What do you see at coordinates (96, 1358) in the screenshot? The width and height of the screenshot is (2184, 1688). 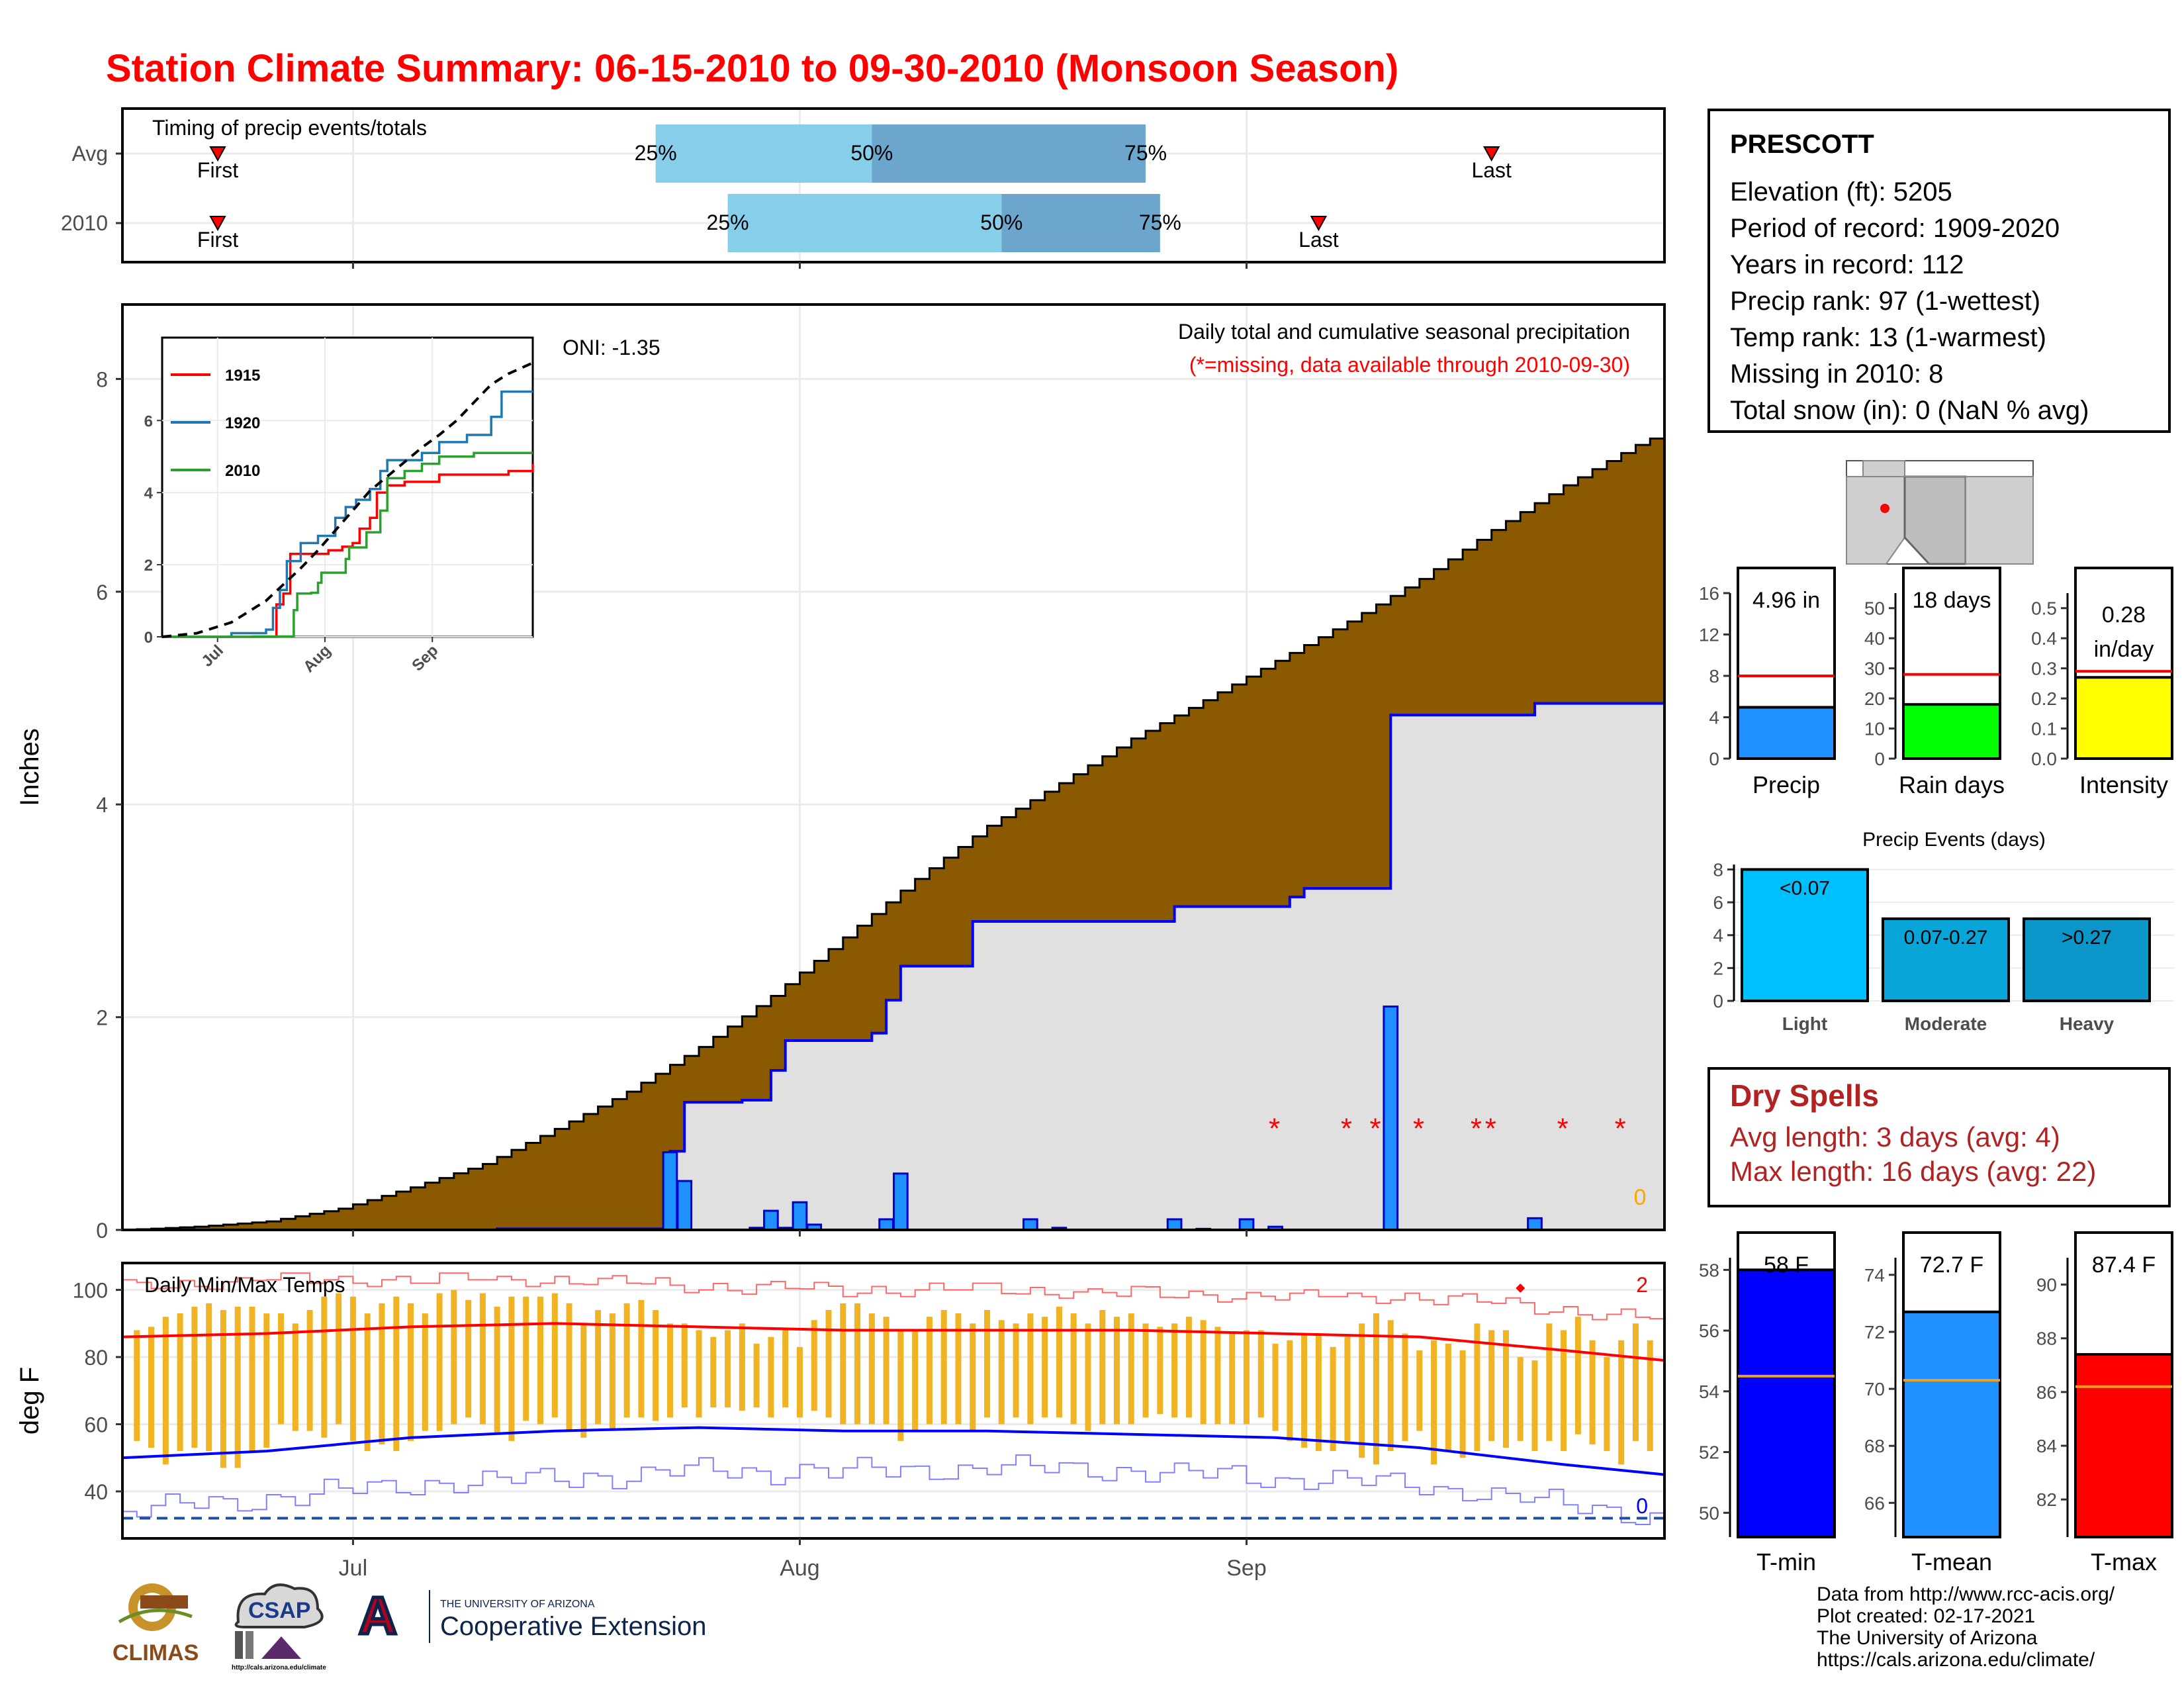 I see `temp-y-tick-label: 80` at bounding box center [96, 1358].